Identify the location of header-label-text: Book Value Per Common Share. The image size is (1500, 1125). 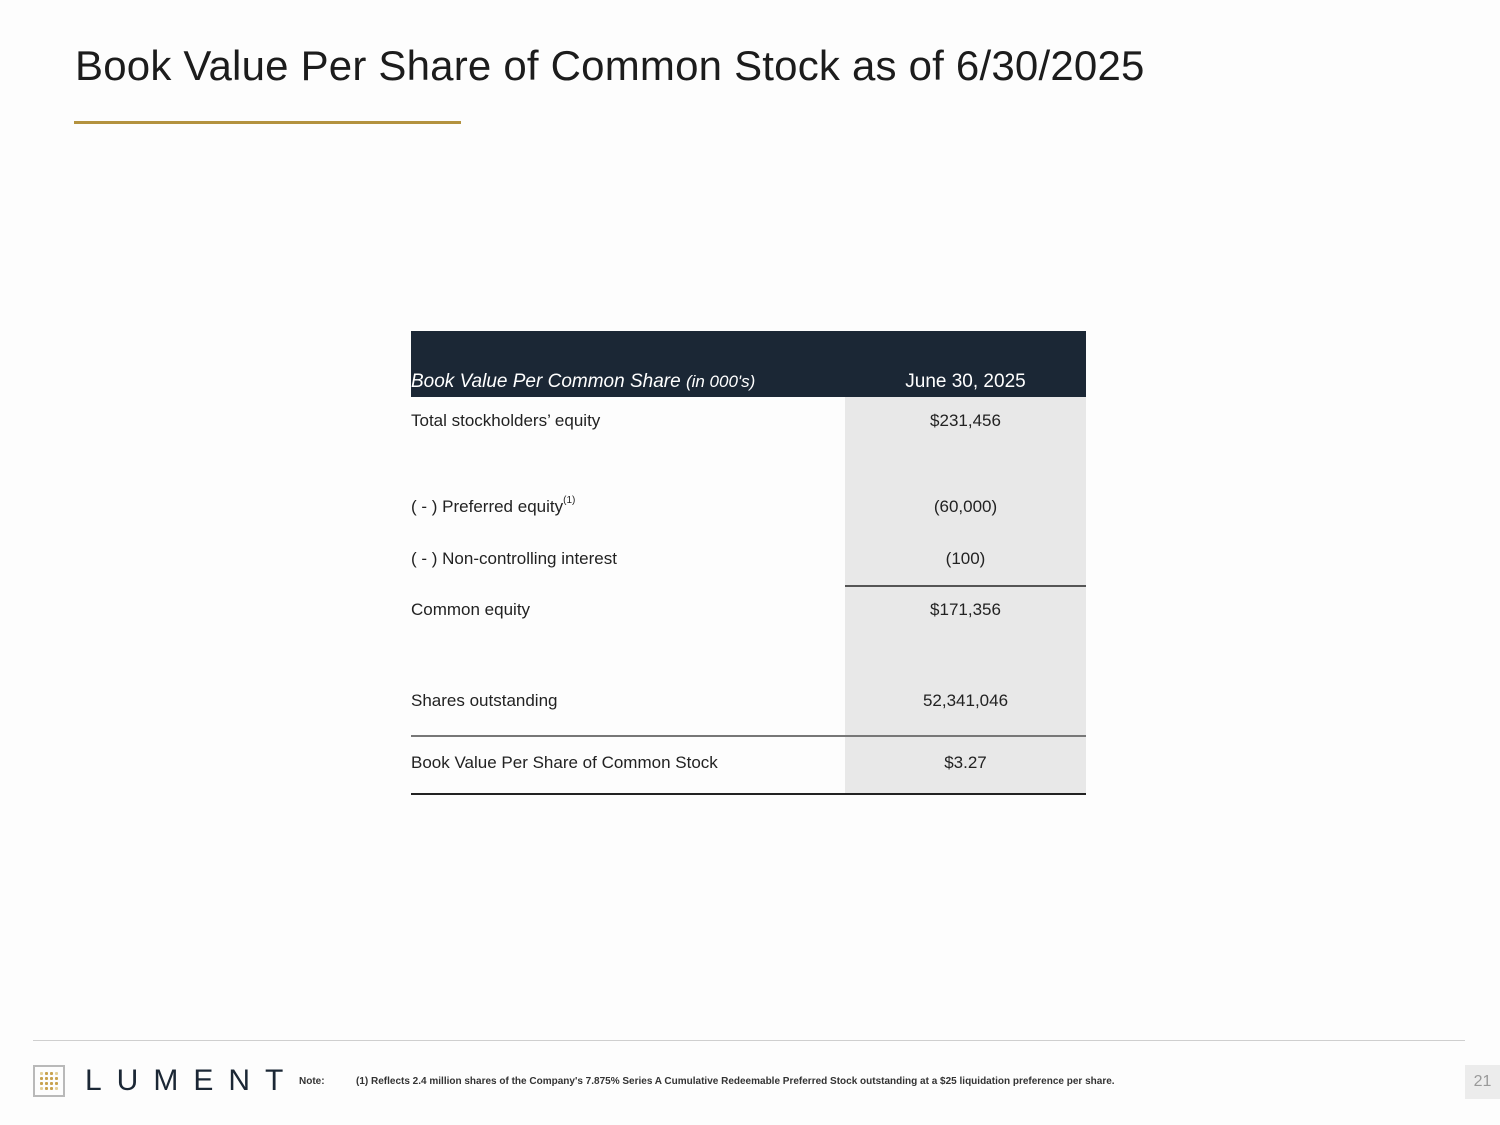
(546, 381).